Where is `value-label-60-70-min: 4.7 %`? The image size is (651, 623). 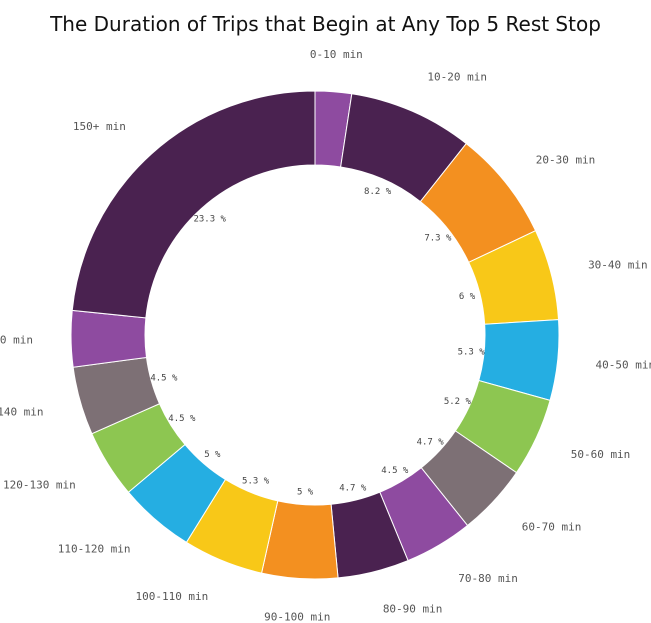 value-label-60-70-min: 4.7 % is located at coordinates (431, 443).